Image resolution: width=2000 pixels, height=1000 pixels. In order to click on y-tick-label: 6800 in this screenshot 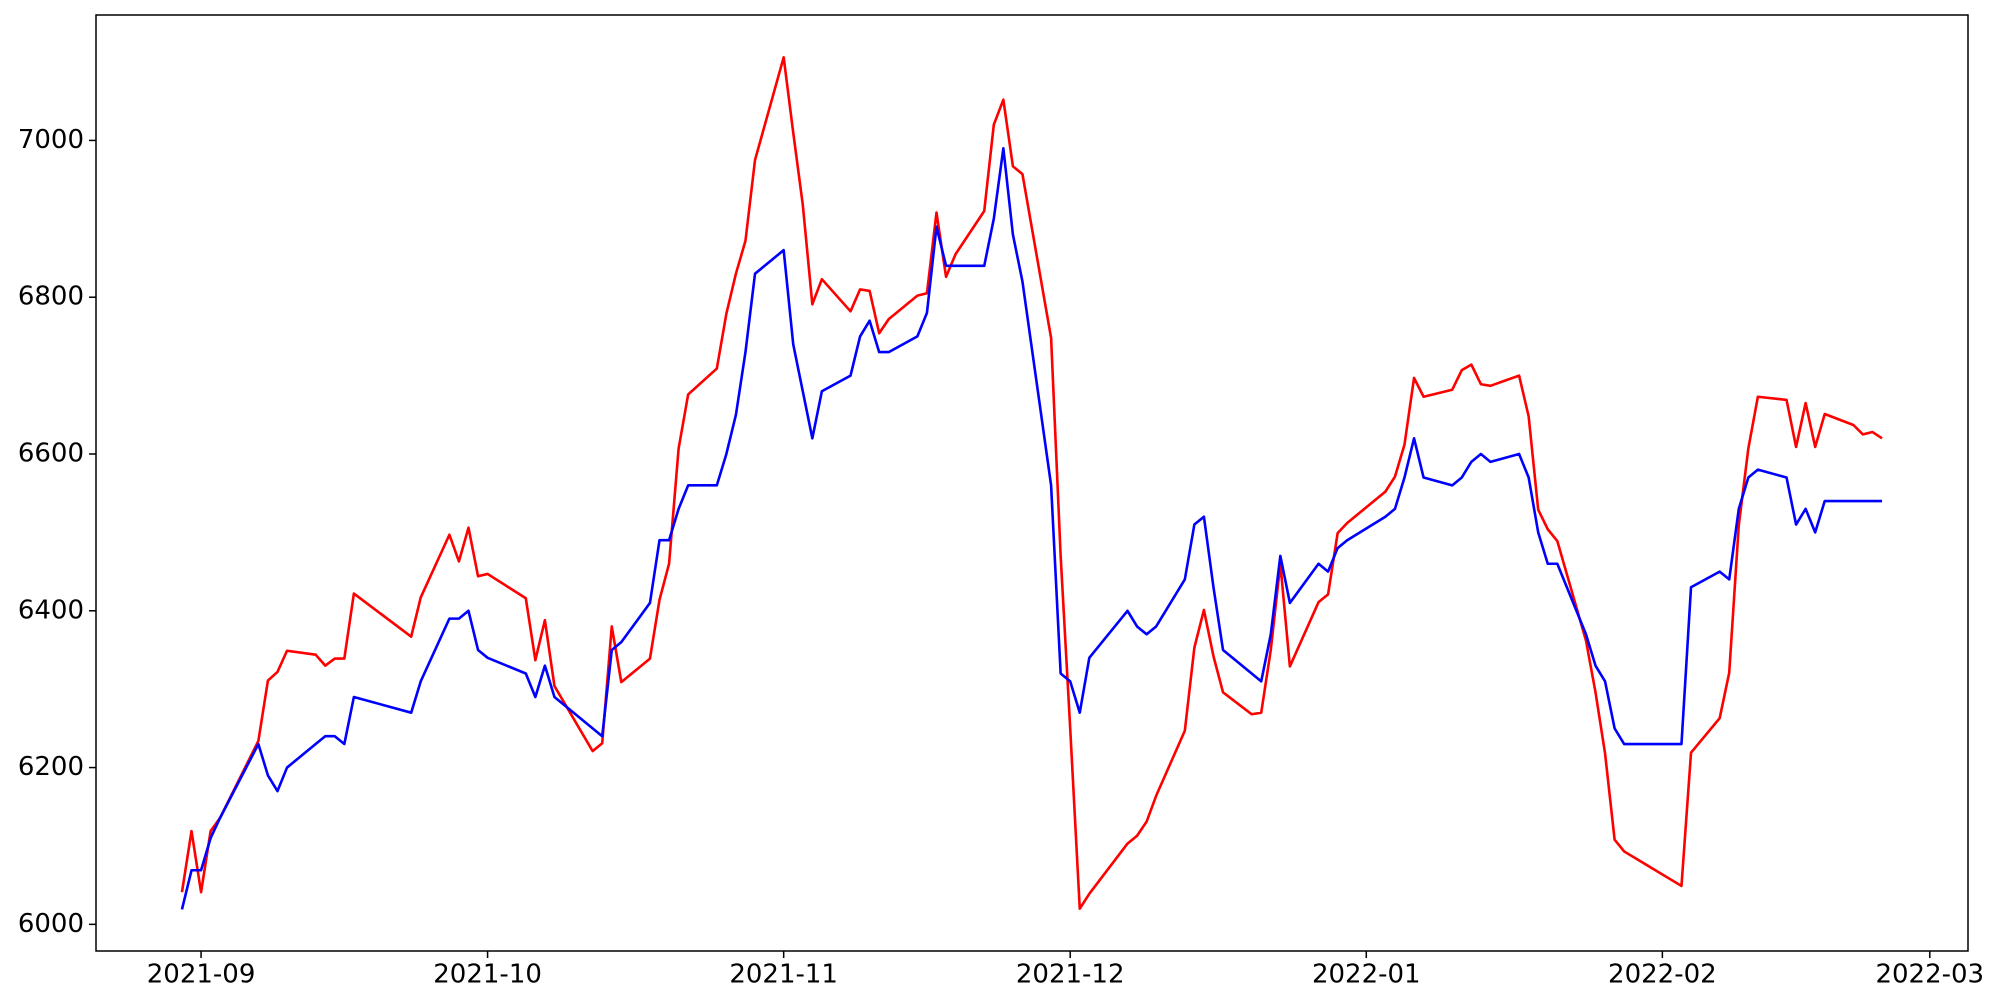, I will do `click(51, 297)`.